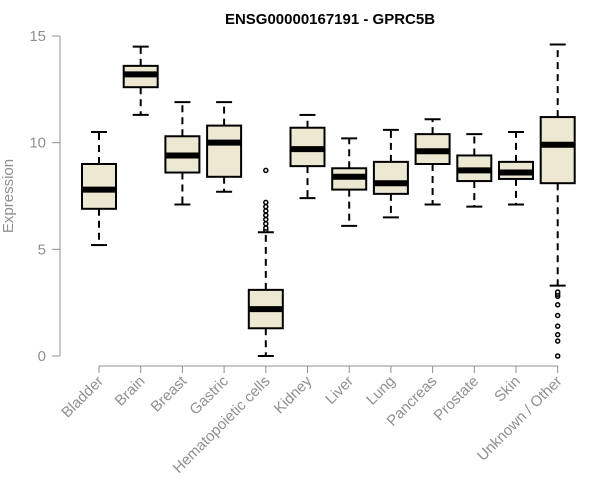  Describe the element at coordinates (507, 389) in the screenshot. I see `x-tick-label: Skin` at that location.